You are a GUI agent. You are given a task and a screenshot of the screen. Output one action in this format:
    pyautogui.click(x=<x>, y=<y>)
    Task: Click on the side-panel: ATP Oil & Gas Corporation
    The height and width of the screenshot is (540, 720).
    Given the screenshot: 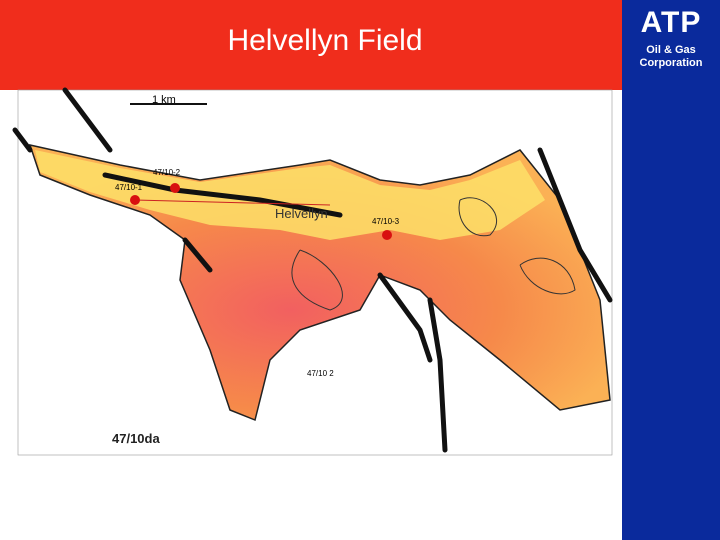 What is the action you would take?
    pyautogui.click(x=671, y=270)
    